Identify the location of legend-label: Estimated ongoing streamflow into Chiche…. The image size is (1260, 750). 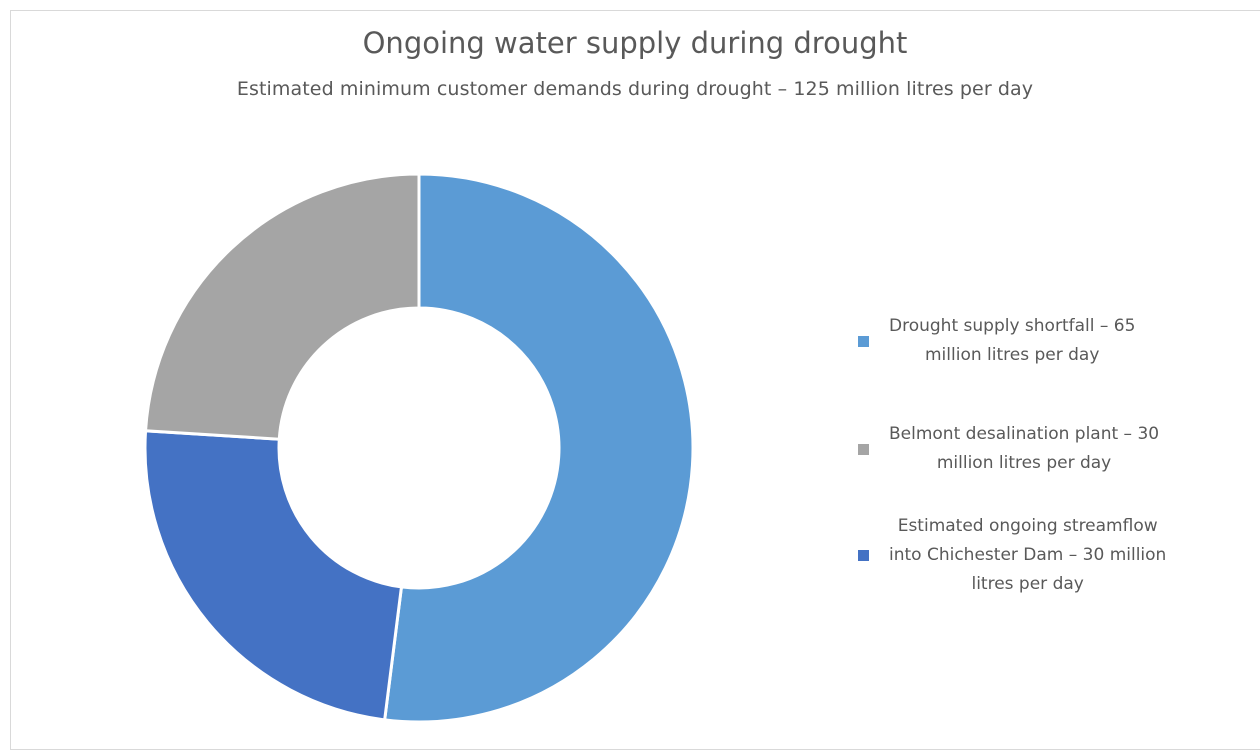
(1028, 555).